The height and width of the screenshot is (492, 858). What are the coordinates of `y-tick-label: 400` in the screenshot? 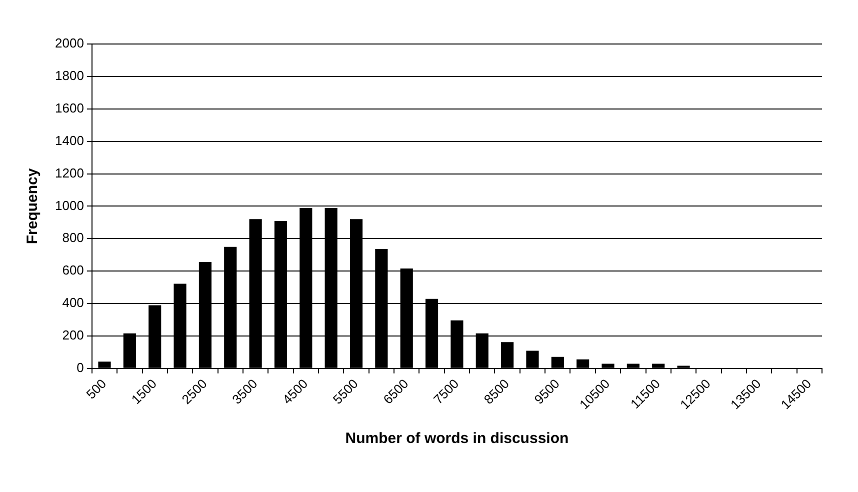 It's located at (73, 302).